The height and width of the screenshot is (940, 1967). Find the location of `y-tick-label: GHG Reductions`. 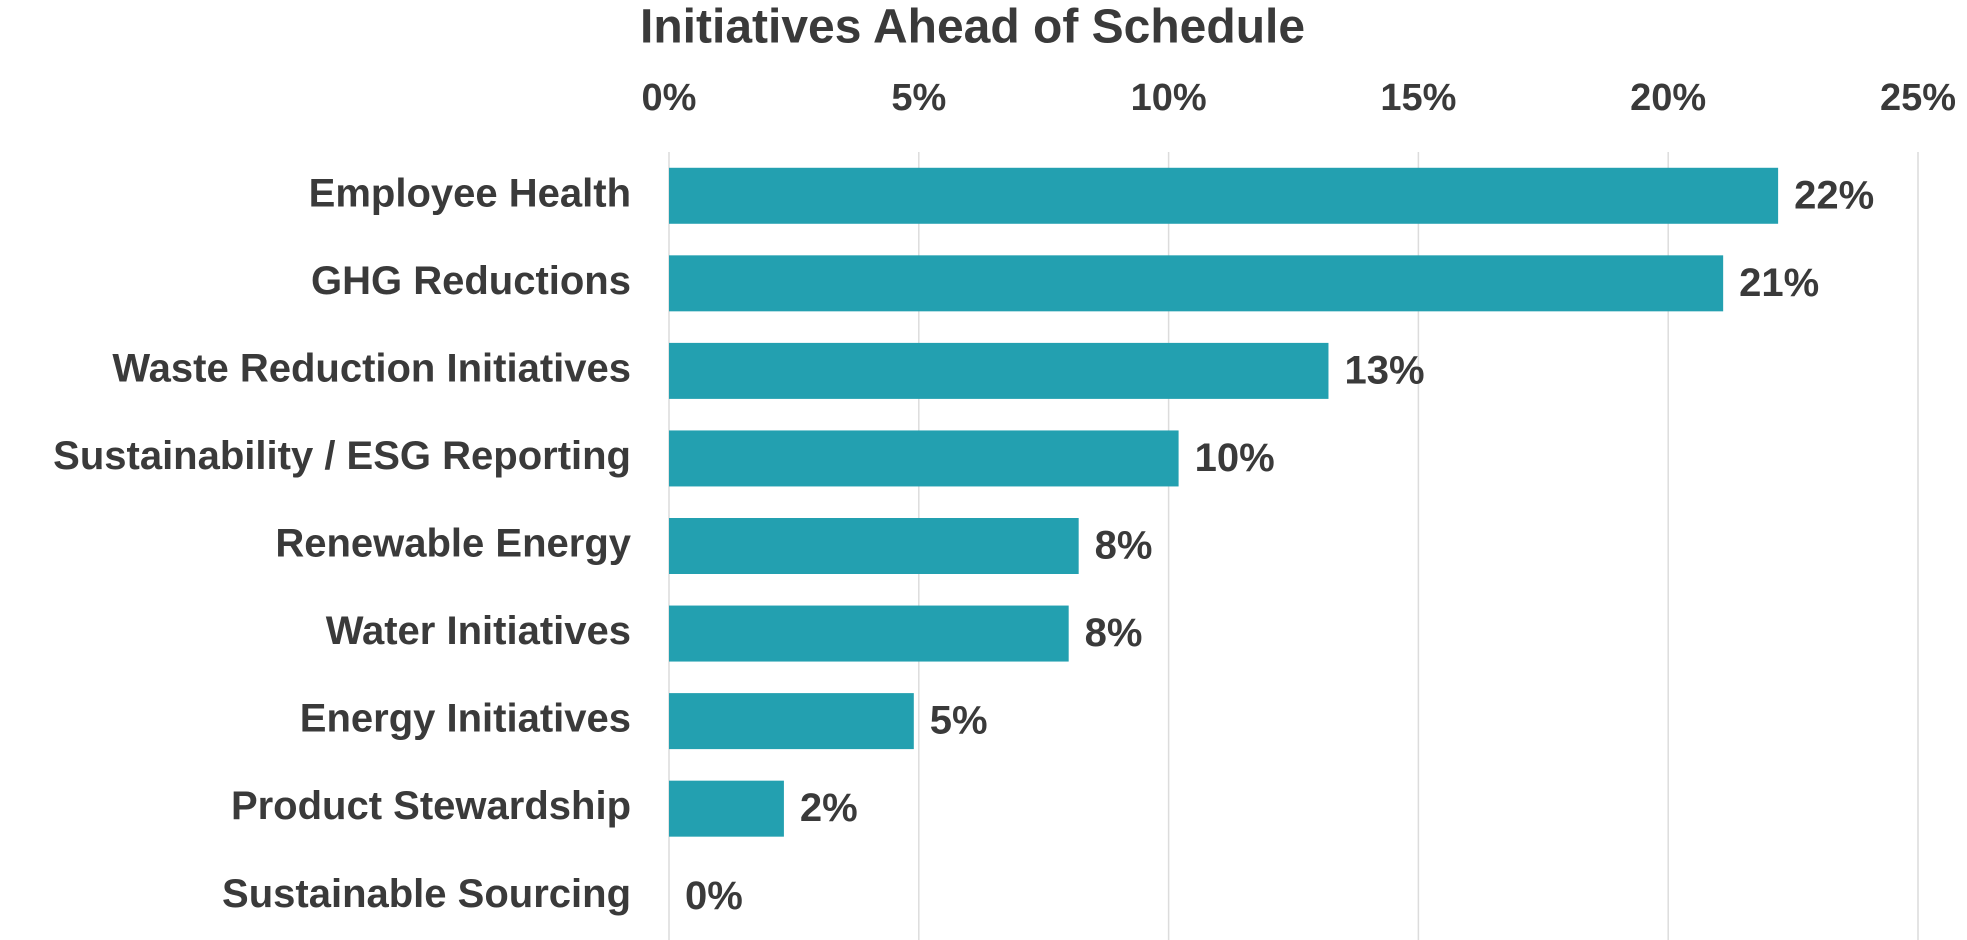

y-tick-label: GHG Reductions is located at coordinates (471, 281).